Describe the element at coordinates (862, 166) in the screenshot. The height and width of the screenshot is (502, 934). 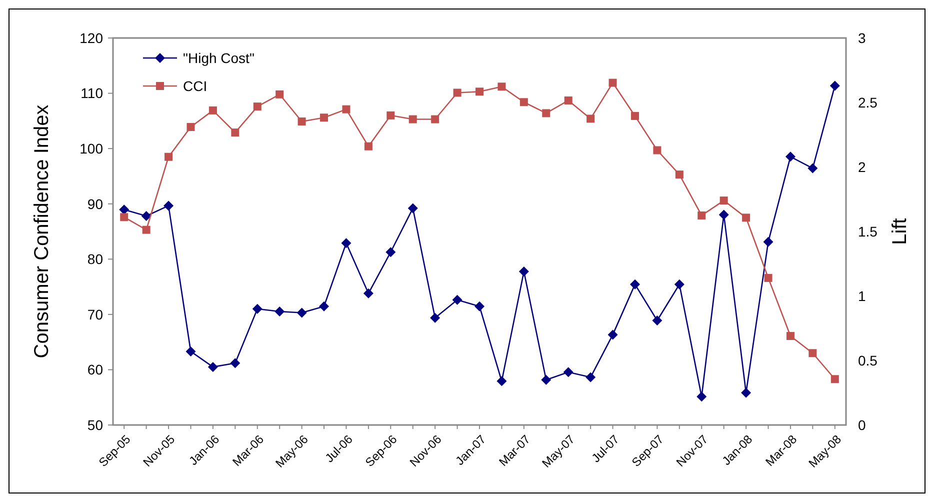
I see `y2-tick-label: 2` at that location.